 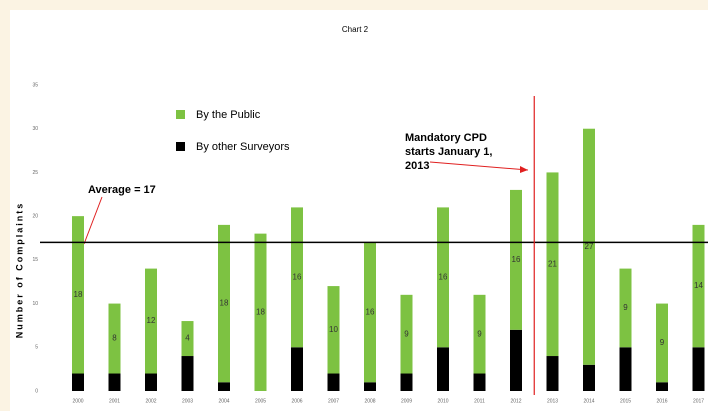 What do you see at coordinates (698, 401) in the screenshot?
I see `x-tick-label: 2017` at bounding box center [698, 401].